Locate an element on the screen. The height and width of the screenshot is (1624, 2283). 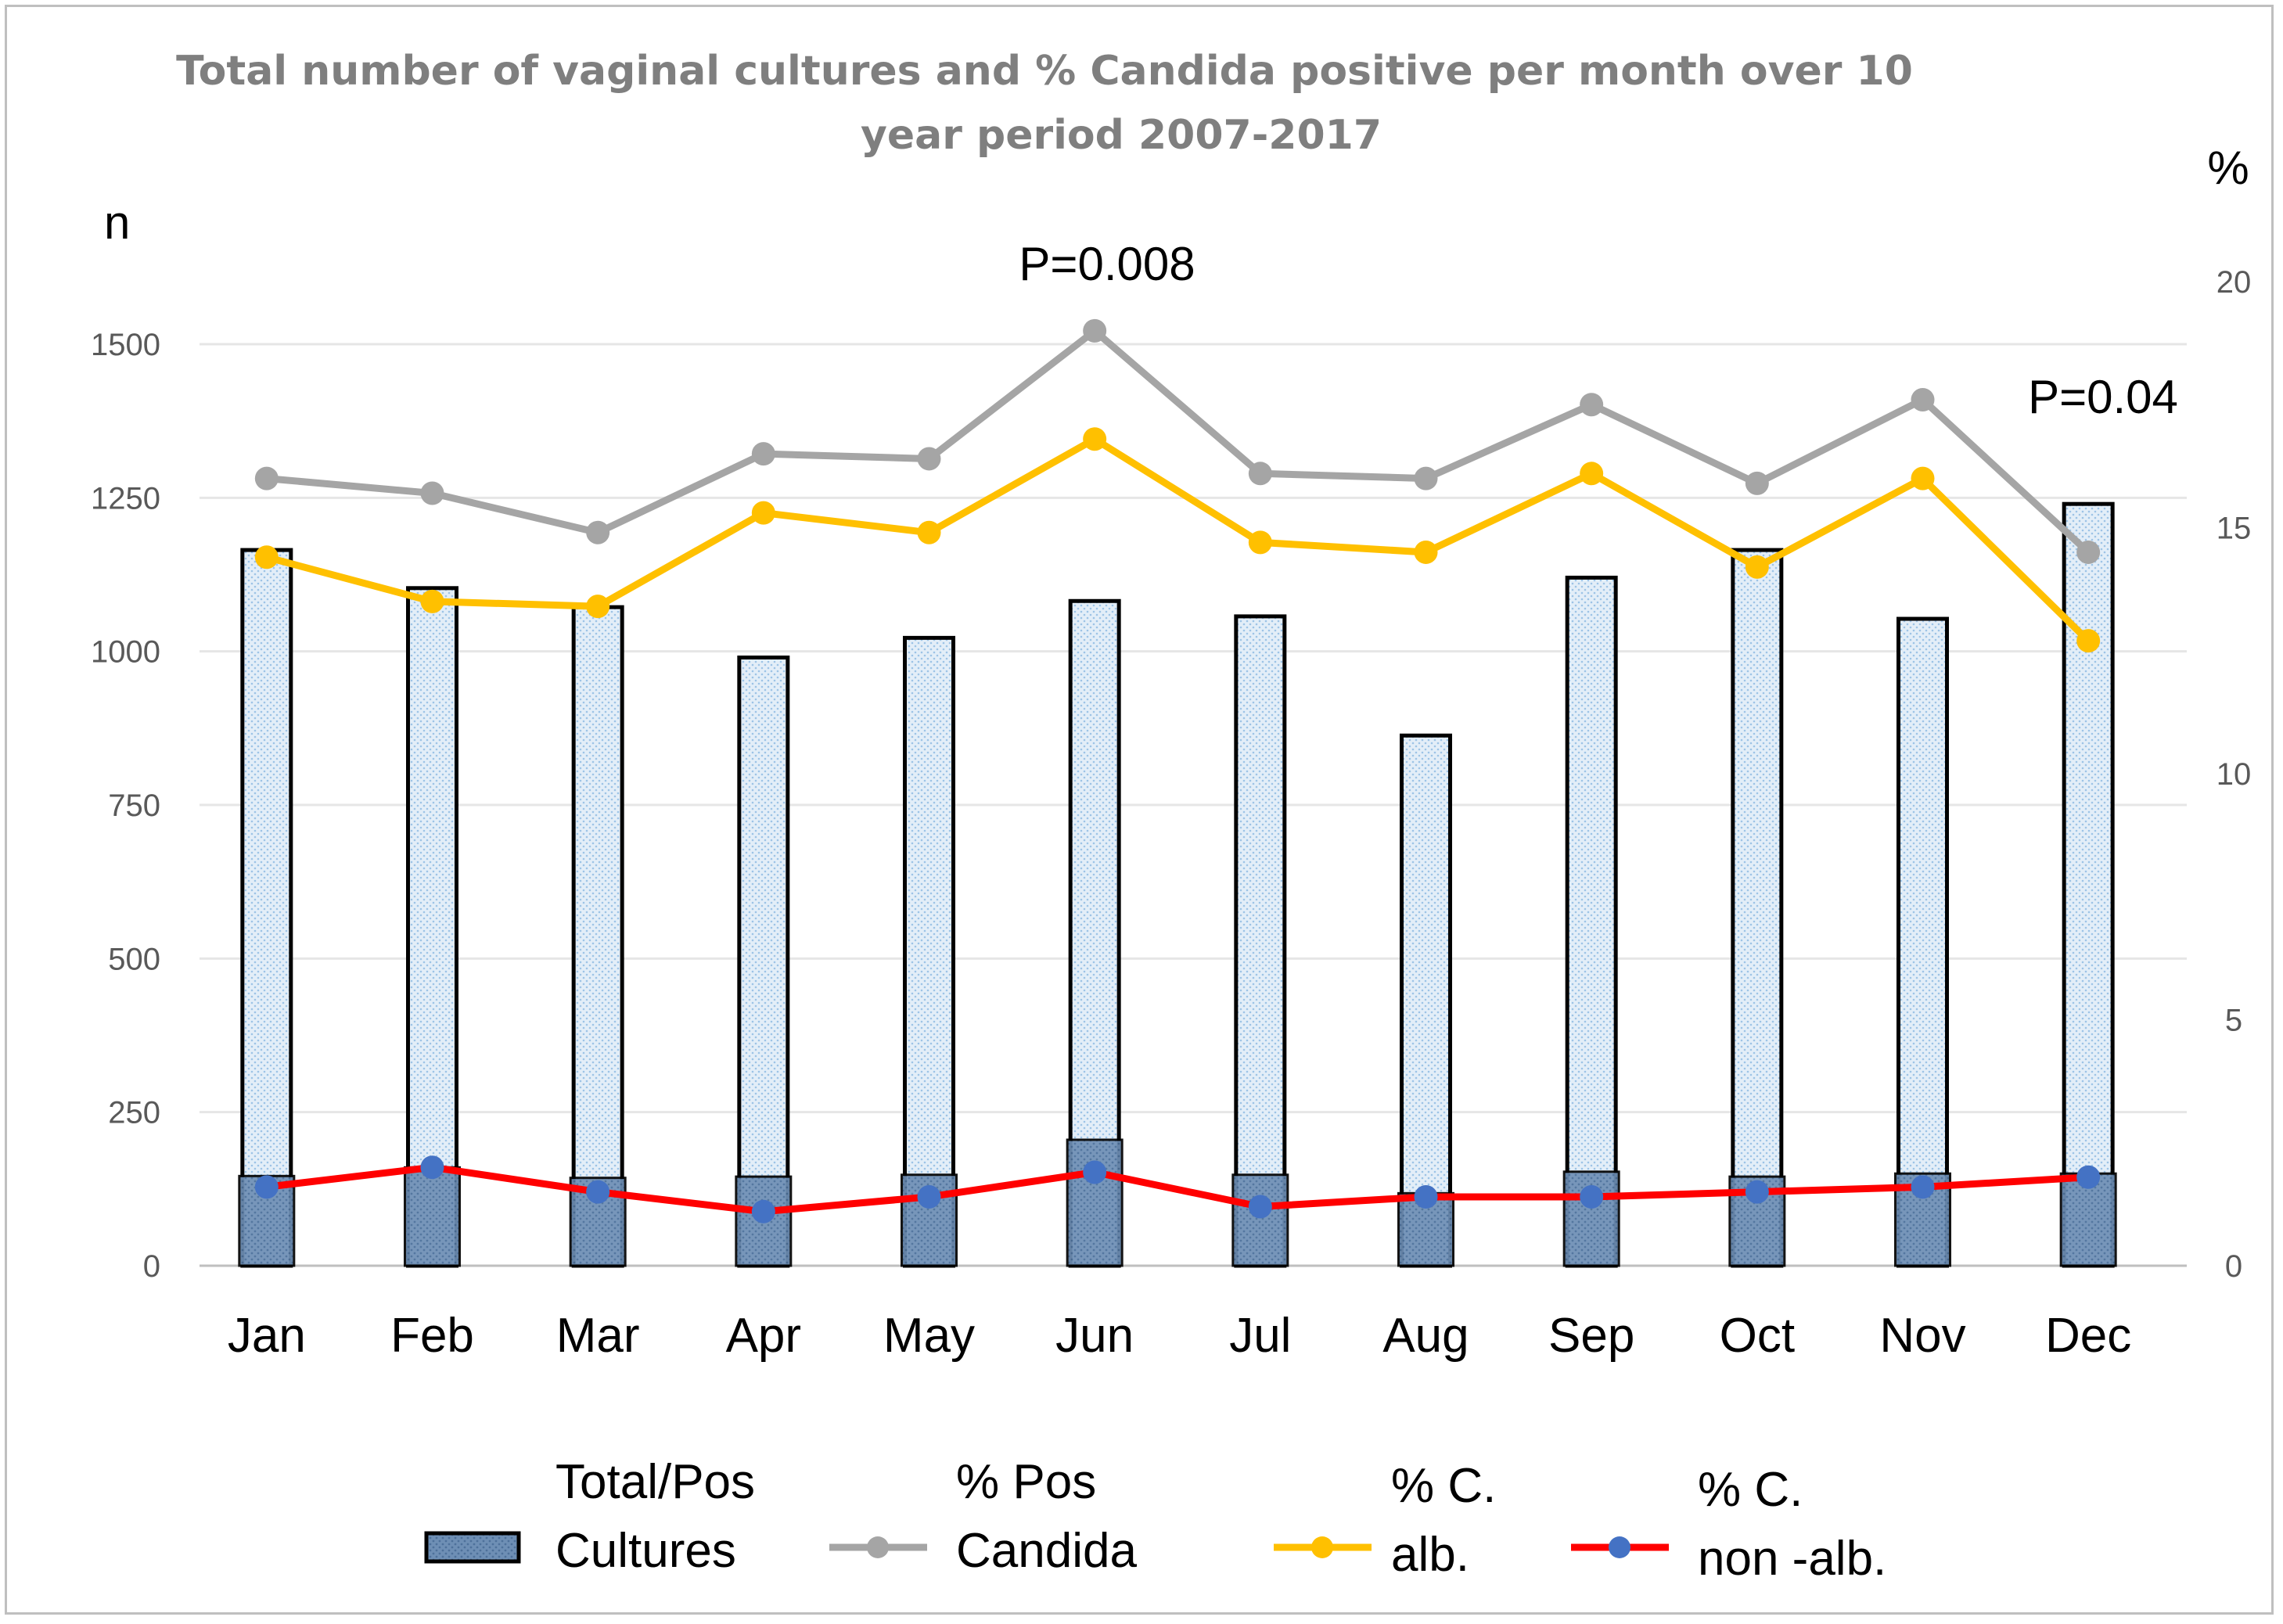
y-left-tick-labels: 0 250 500 750 1000 1250 1500 is located at coordinates (125, 806).